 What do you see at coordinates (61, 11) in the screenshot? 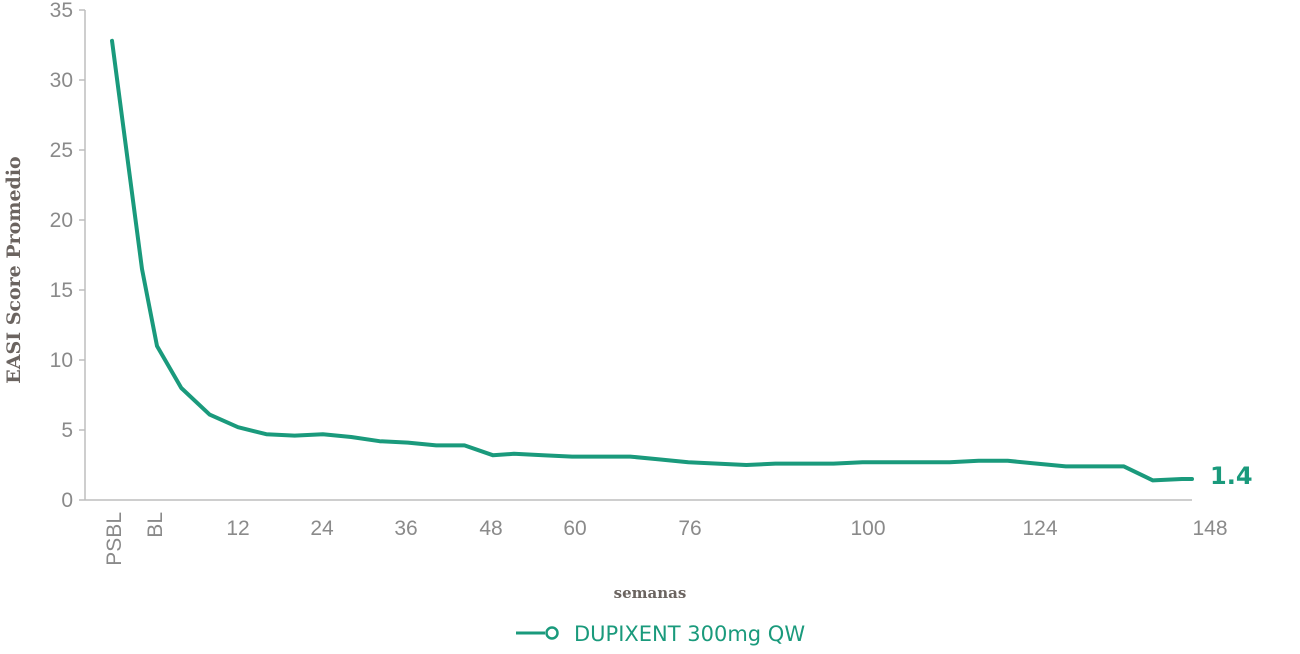
I see `y-tick-label: 35` at bounding box center [61, 11].